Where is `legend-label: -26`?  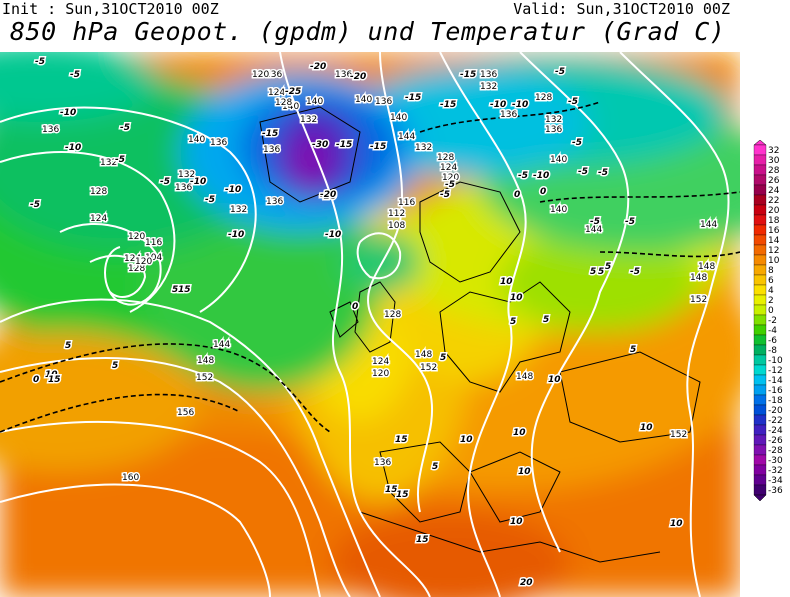 legend-label: -26 is located at coordinates (775, 441).